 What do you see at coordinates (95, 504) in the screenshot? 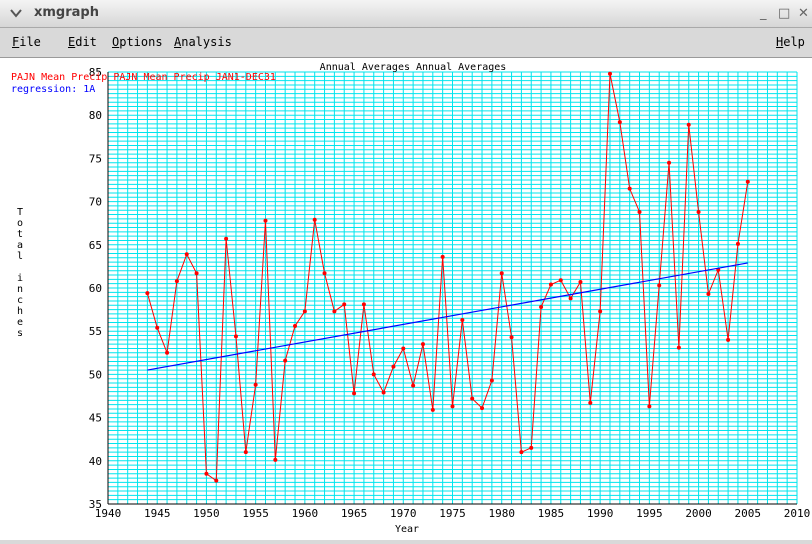
I see `y-tick-label: 35` at bounding box center [95, 504].